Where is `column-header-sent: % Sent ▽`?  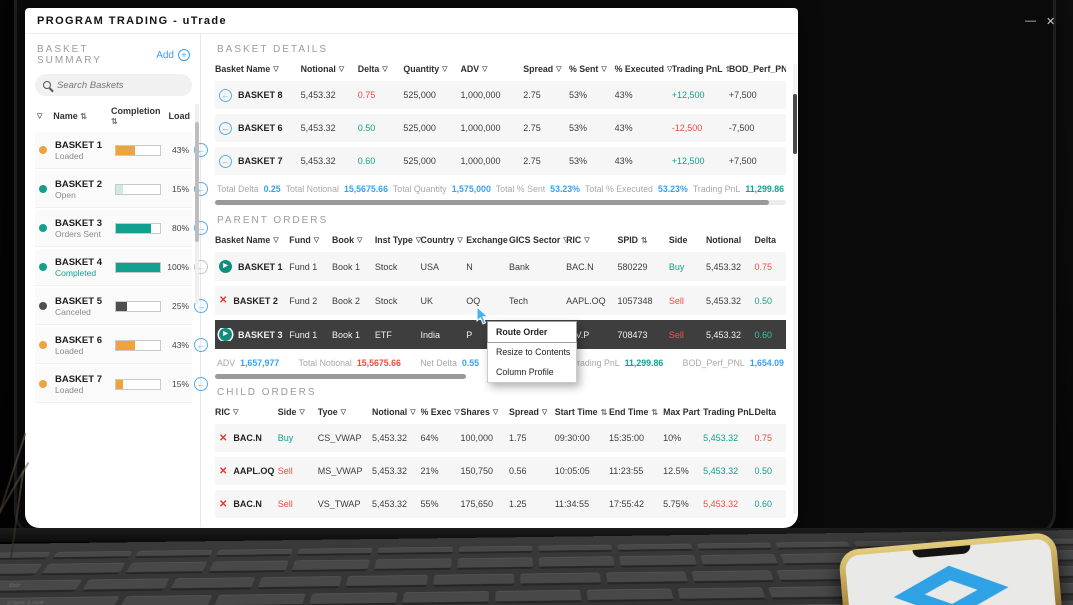
column-header-sent: % Sent ▽ is located at coordinates (592, 69).